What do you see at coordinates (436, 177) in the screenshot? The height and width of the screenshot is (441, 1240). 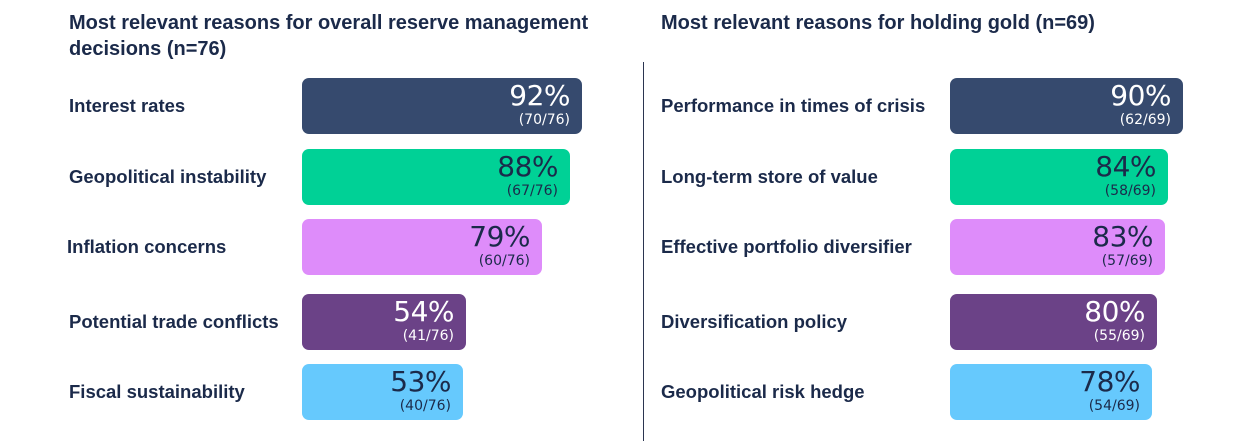 I see `bar: 88% (67/76)` at bounding box center [436, 177].